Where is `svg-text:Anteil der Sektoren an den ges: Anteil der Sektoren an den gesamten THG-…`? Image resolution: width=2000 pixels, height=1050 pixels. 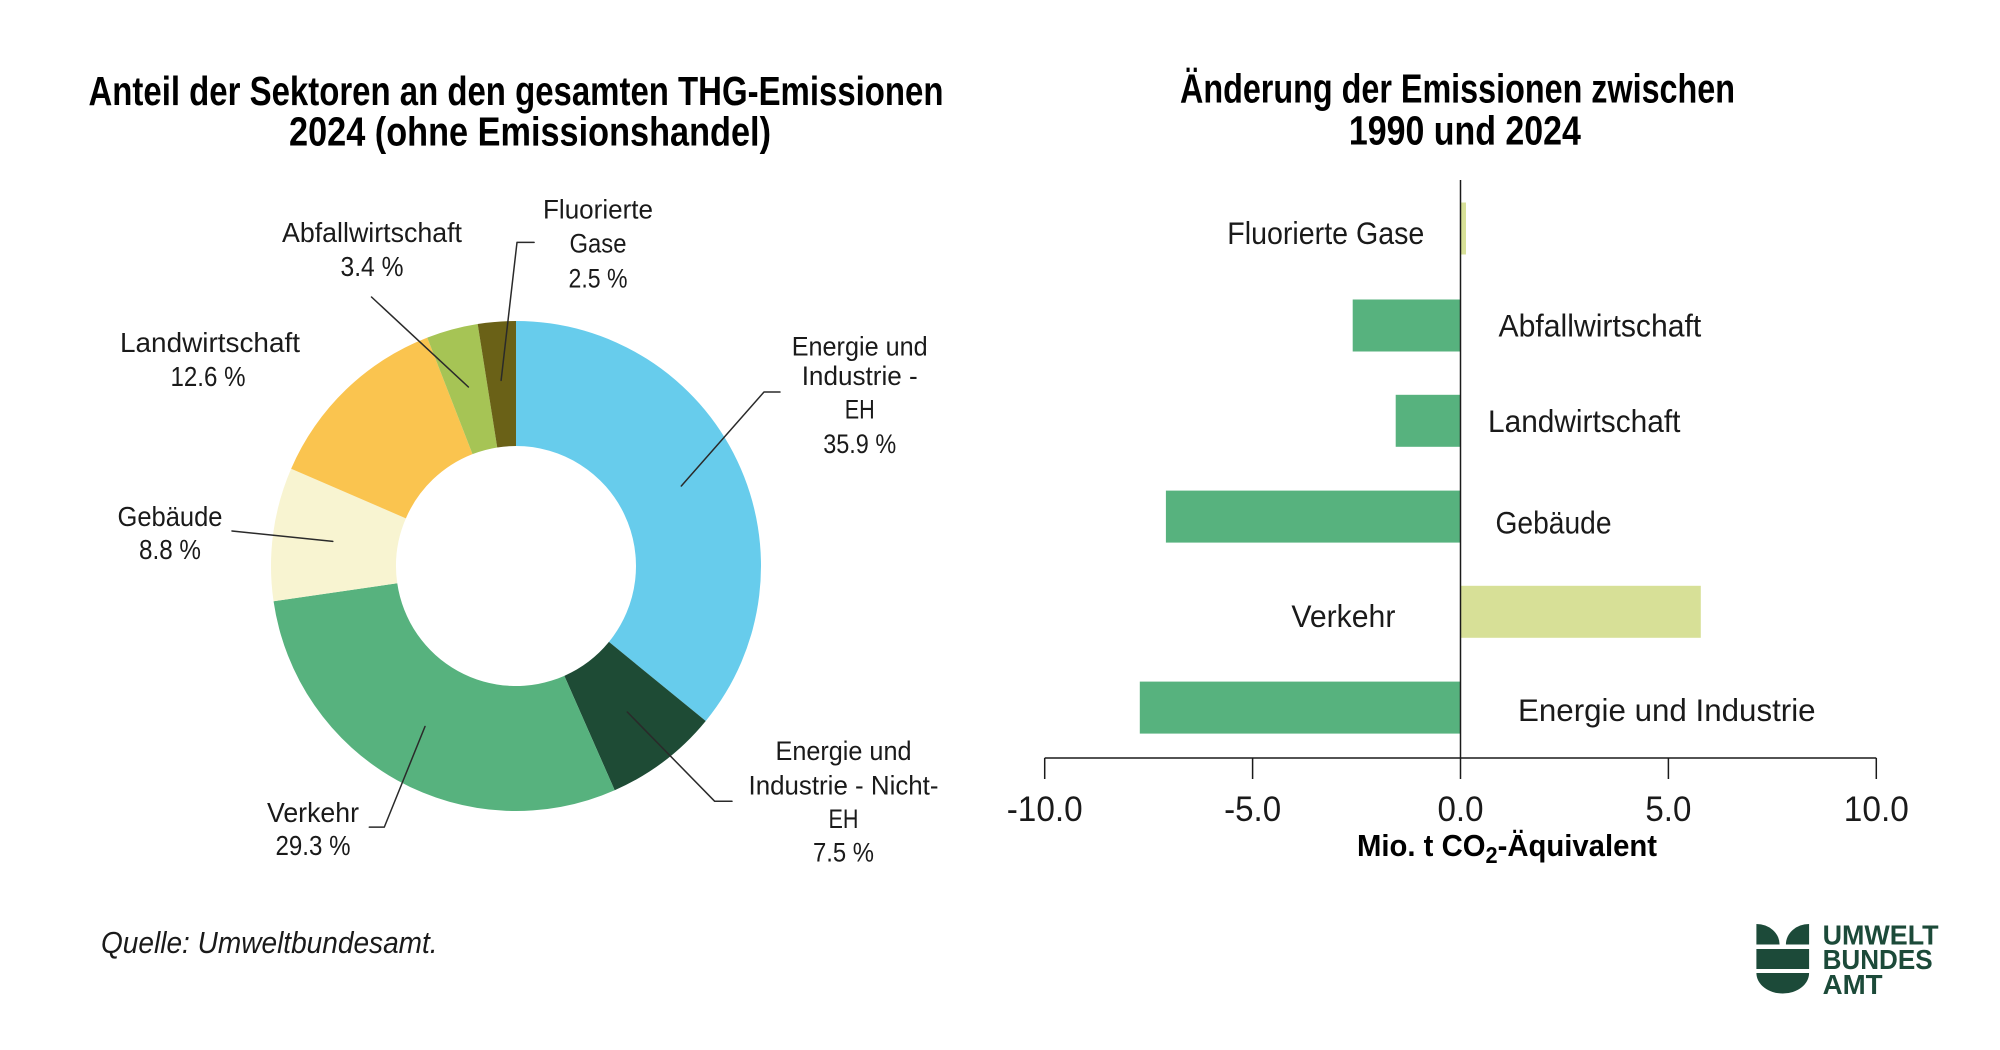
svg-text:Anteil der Sektoren an den ges: Anteil der Sektoren an den gesamten THG-… is located at coordinates (516, 91).